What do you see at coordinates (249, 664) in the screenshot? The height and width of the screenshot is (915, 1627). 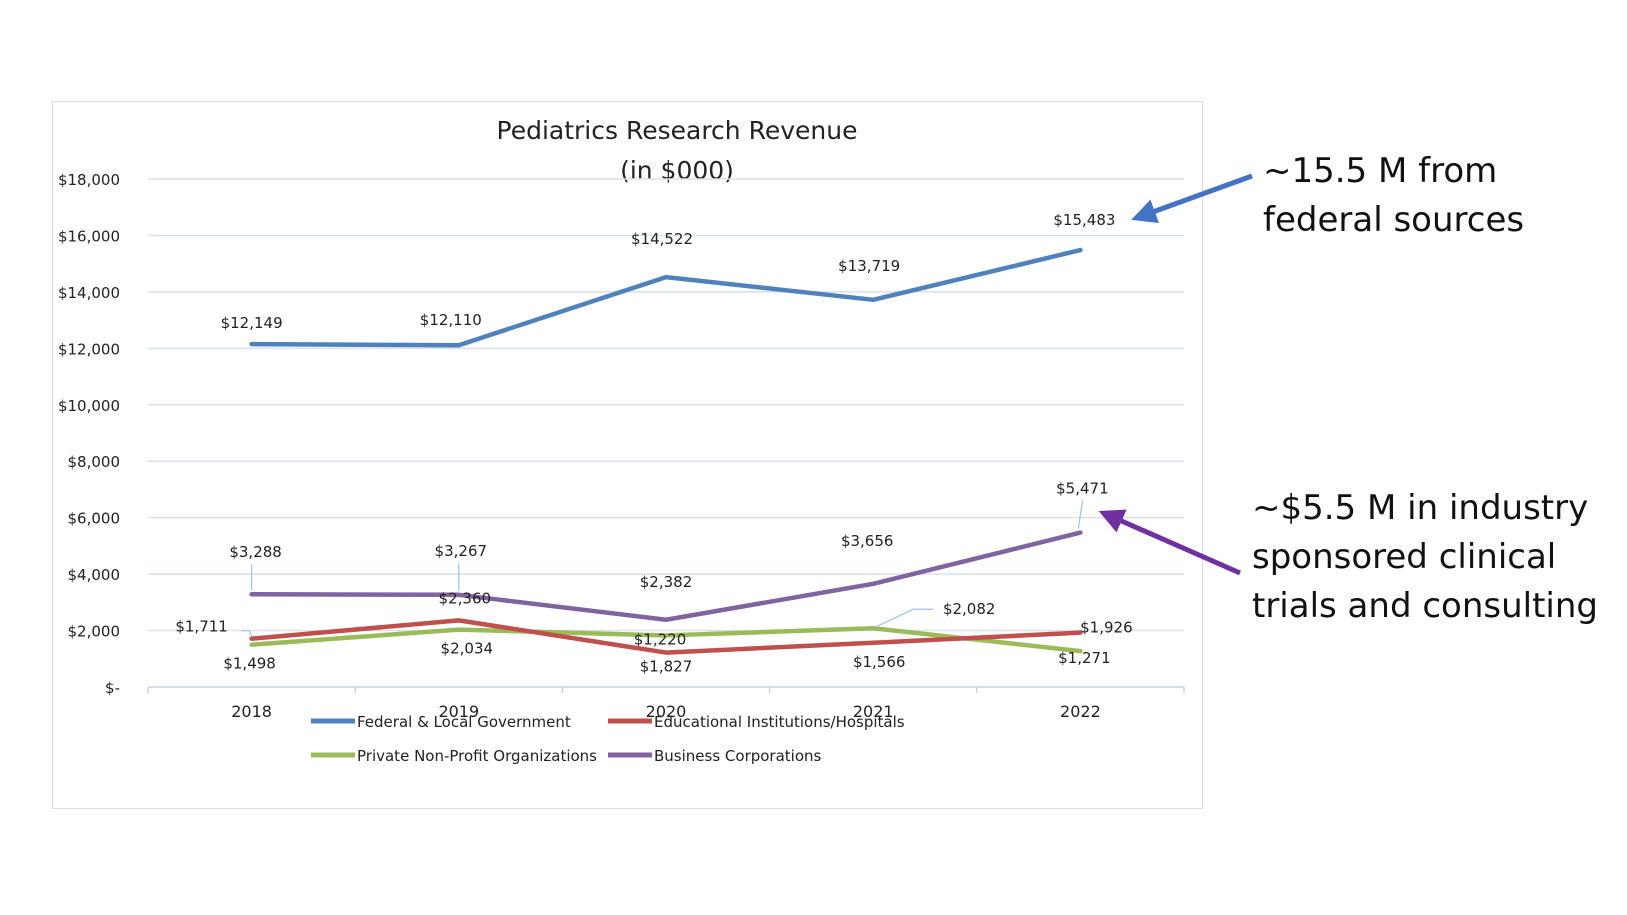 I see `data-label: $1,498` at bounding box center [249, 664].